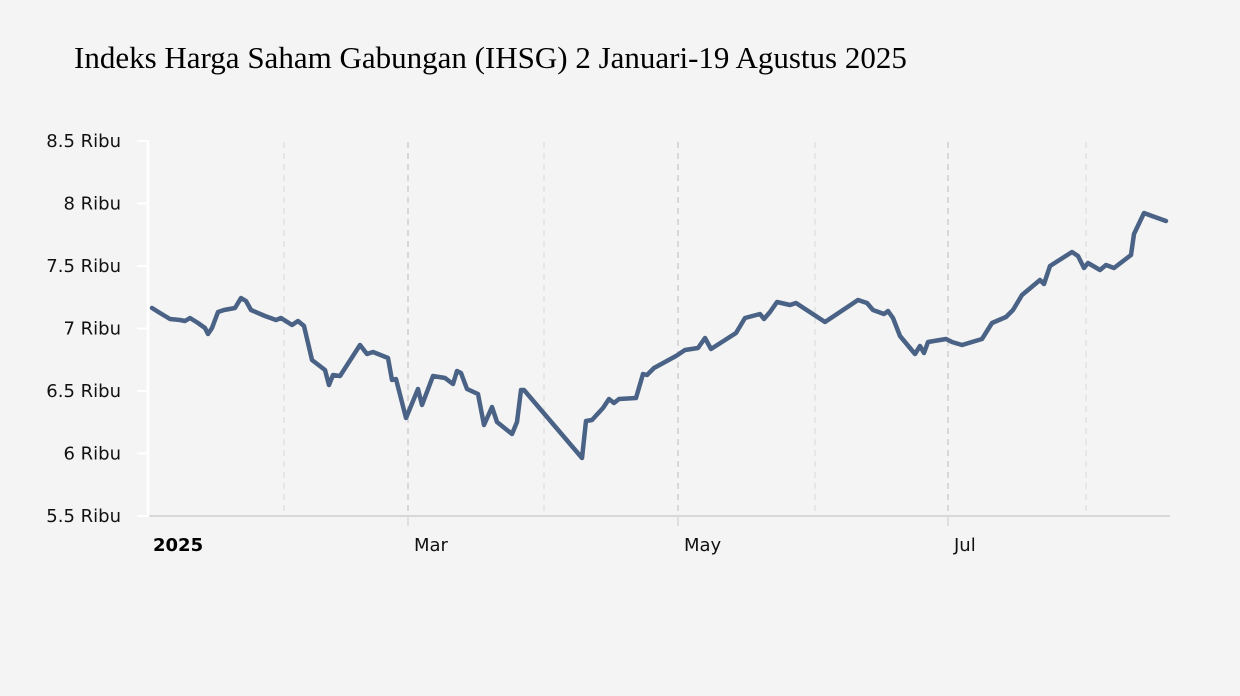 The image size is (1240, 696). Describe the element at coordinates (178, 545) in the screenshot. I see `x-tick-label: 2025` at that location.